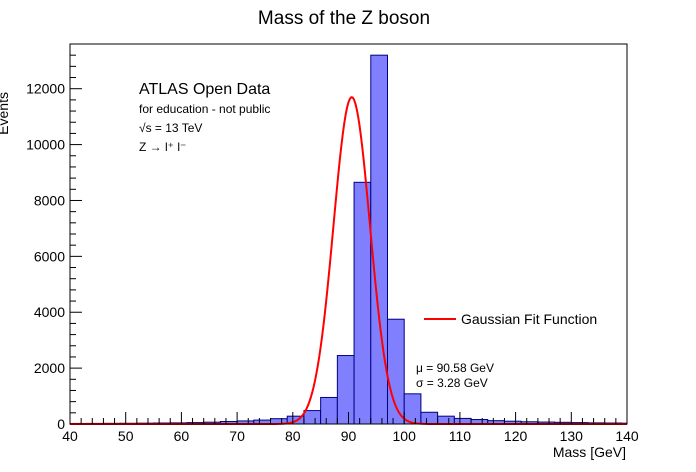  Describe the element at coordinates (182, 436) in the screenshot. I see `x-tick-label: 60` at that location.